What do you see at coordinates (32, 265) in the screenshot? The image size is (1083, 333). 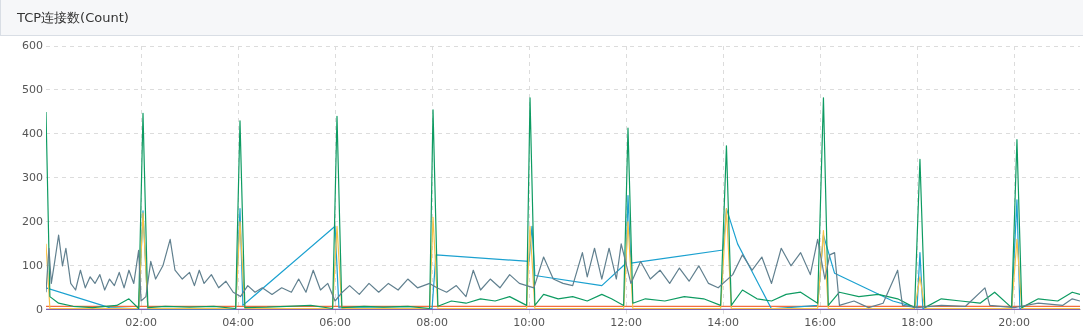 I see `y-tick-label: 100` at bounding box center [32, 265].